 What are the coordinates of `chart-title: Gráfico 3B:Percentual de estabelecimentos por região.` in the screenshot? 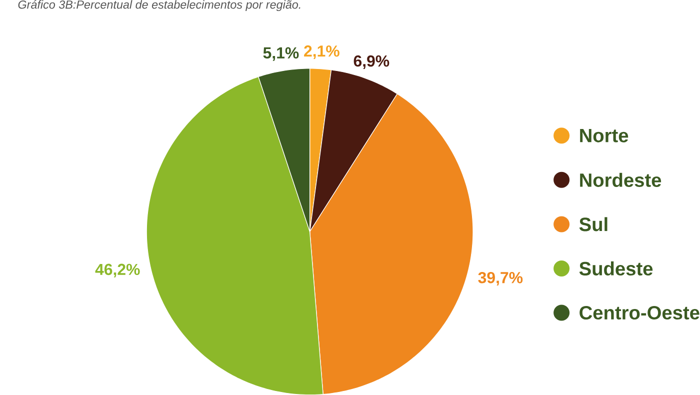 It's located at (159, 5).